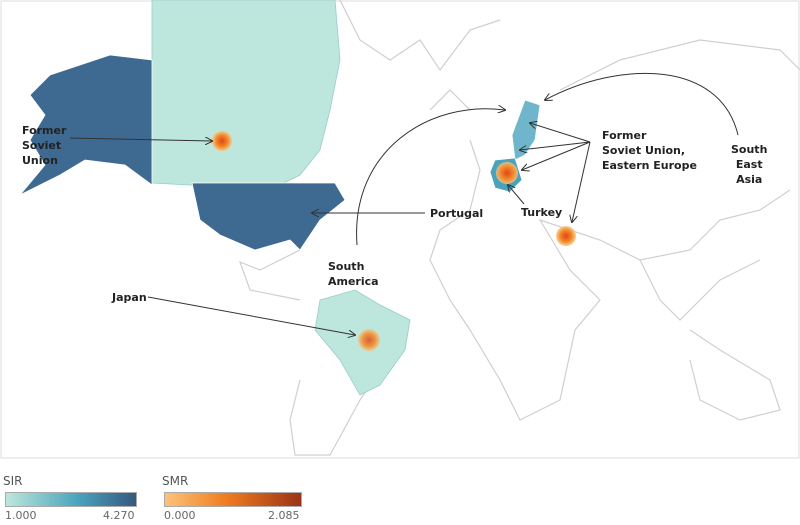 Image resolution: width=800 pixels, height=525 pixels. Describe the element at coordinates (542, 212) in the screenshot. I see `annotation-turkey: Turkey` at that location.